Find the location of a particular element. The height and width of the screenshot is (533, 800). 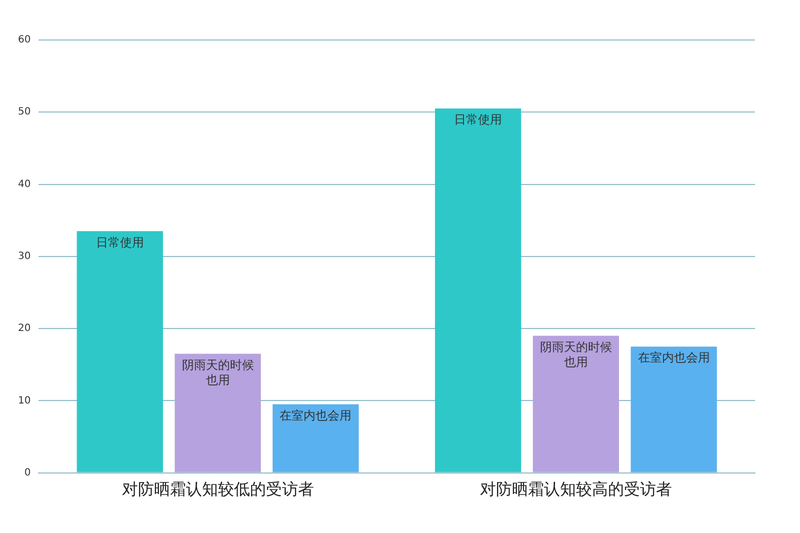

text: 阴雨天的时候也用 is located at coordinates (576, 354).